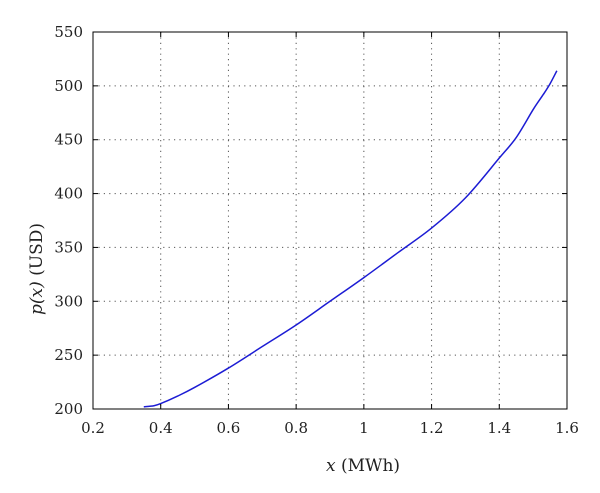 This screenshot has width=600, height=493. Describe the element at coordinates (68, 301) in the screenshot. I see `y-tick-label: 300` at that location.